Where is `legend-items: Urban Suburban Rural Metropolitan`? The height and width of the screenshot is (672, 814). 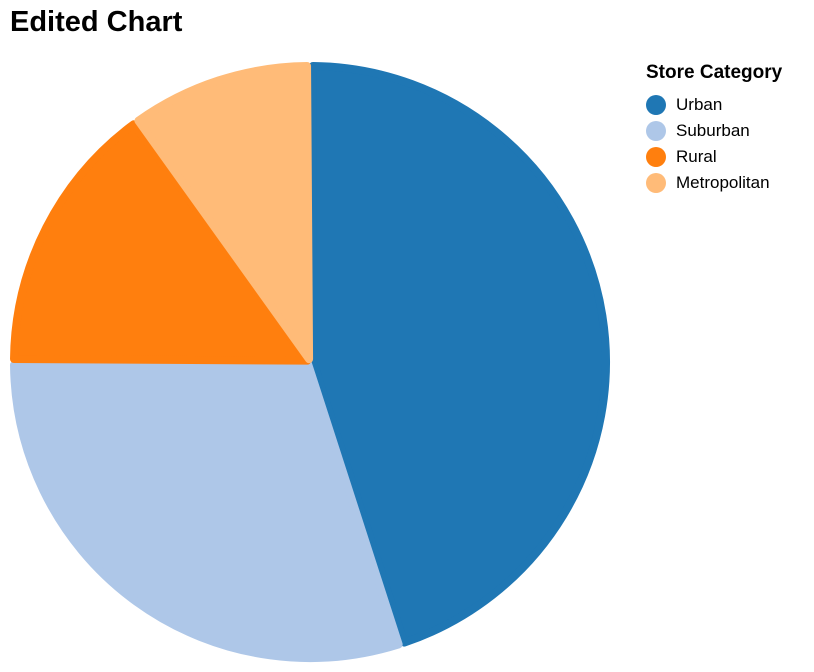
legend-items: Urban Suburban Rural Metropolitan is located at coordinates (714, 144).